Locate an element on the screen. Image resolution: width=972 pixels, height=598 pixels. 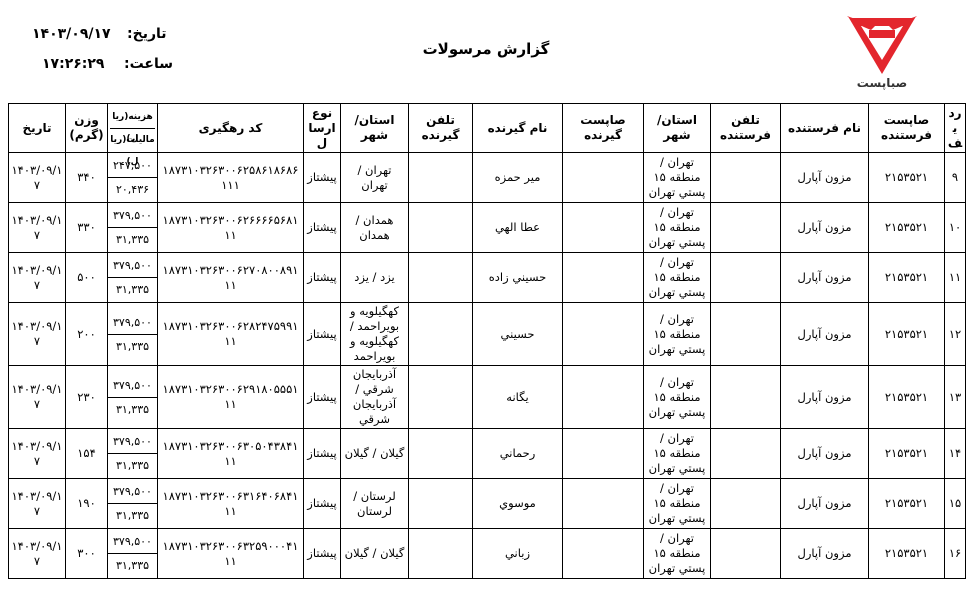
logo-text: صباپست is located at coordinates (882, 83).